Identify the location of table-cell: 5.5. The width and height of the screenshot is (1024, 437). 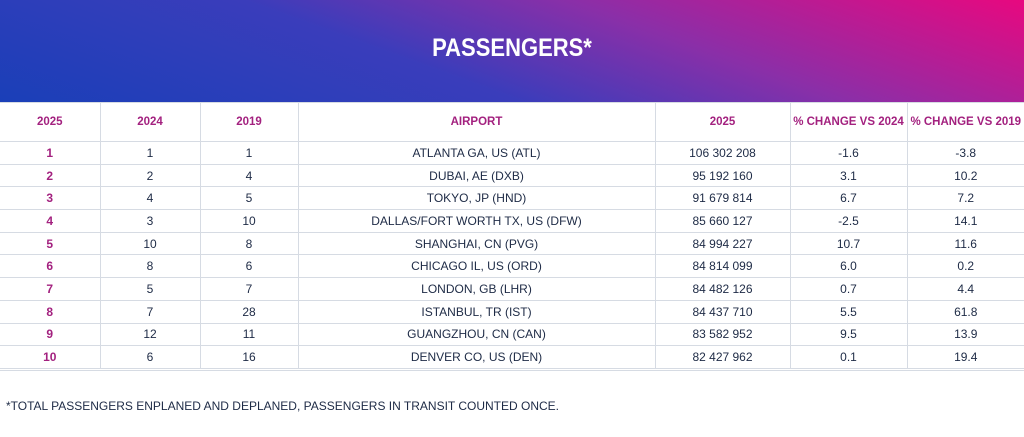
(848, 311).